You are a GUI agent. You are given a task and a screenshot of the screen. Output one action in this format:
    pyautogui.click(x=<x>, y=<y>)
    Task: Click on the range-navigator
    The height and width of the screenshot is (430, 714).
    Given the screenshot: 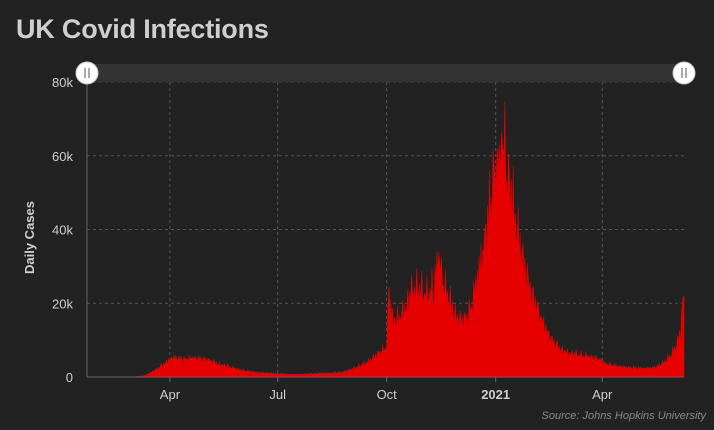 What is the action you would take?
    pyautogui.click(x=385, y=73)
    